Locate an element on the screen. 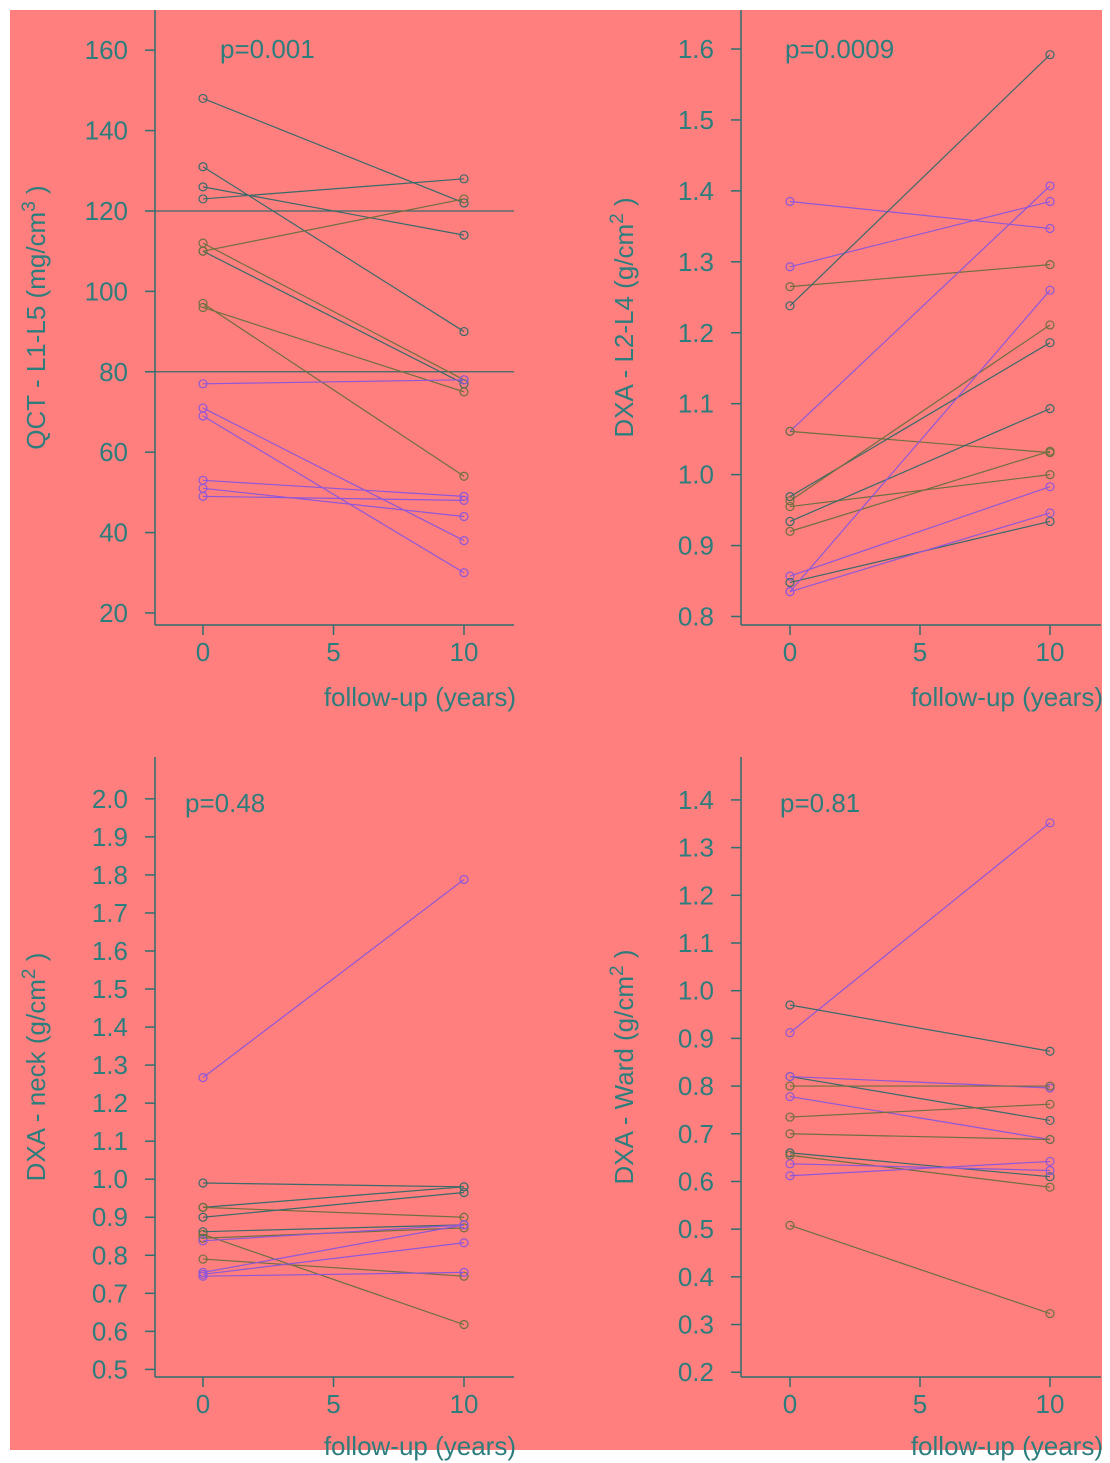 This screenshot has height=1463, width=1110. y-tick-label: 20 is located at coordinates (113, 613).